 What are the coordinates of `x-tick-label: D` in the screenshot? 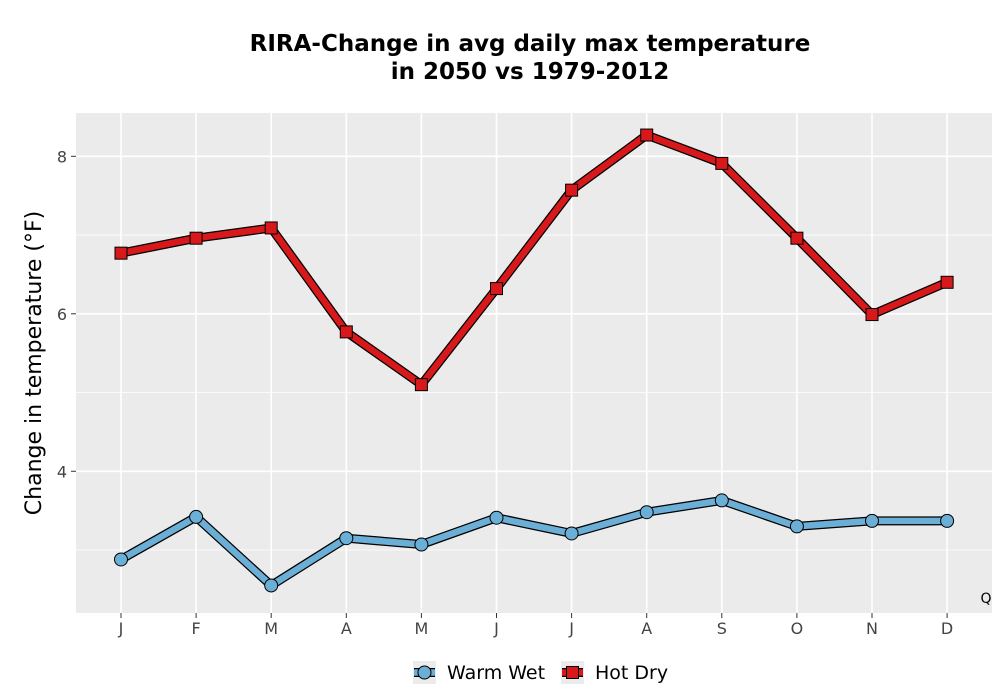 It's located at (947, 628).